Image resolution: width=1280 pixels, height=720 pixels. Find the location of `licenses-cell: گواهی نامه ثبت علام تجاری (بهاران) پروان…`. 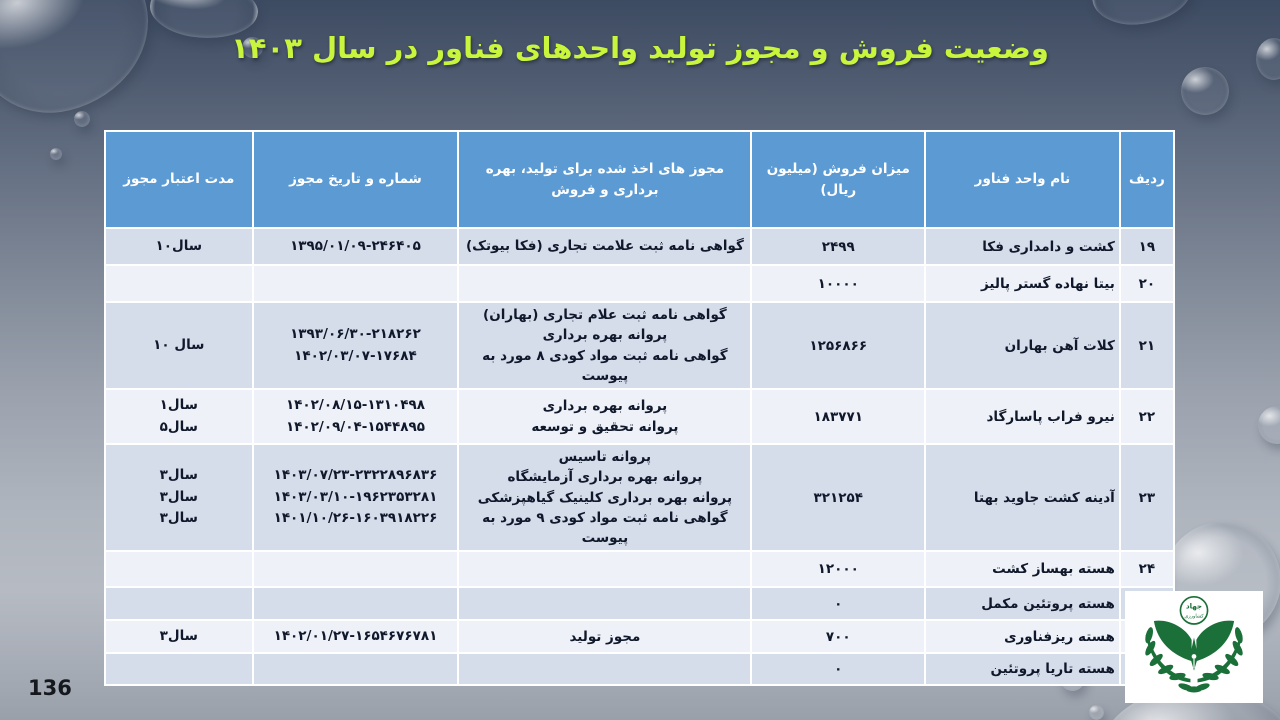

licenses-cell: گواهی نامه ثبت علام تجاری (بهاران) پروان… is located at coordinates (605, 345).